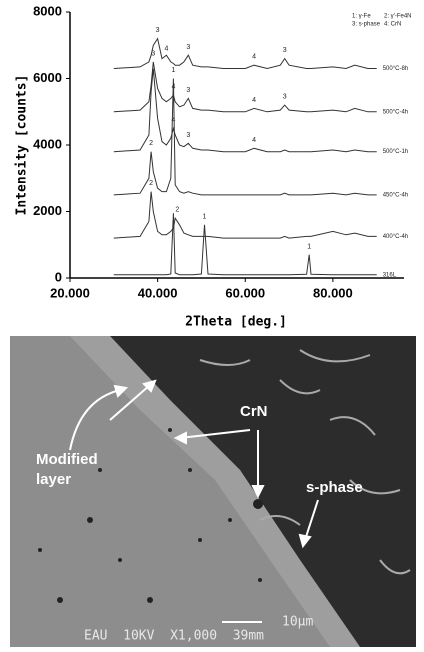  Describe the element at coordinates (395, 112) in the screenshot. I see `series-label: 500°C-4h` at that location.